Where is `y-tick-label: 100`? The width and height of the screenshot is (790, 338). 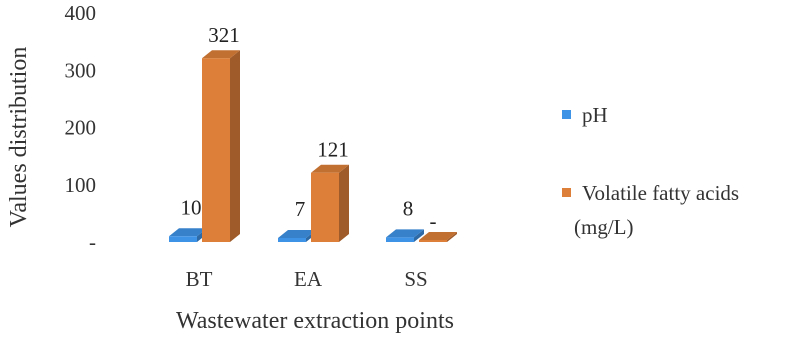
y-tick-label: 100 is located at coordinates (81, 185).